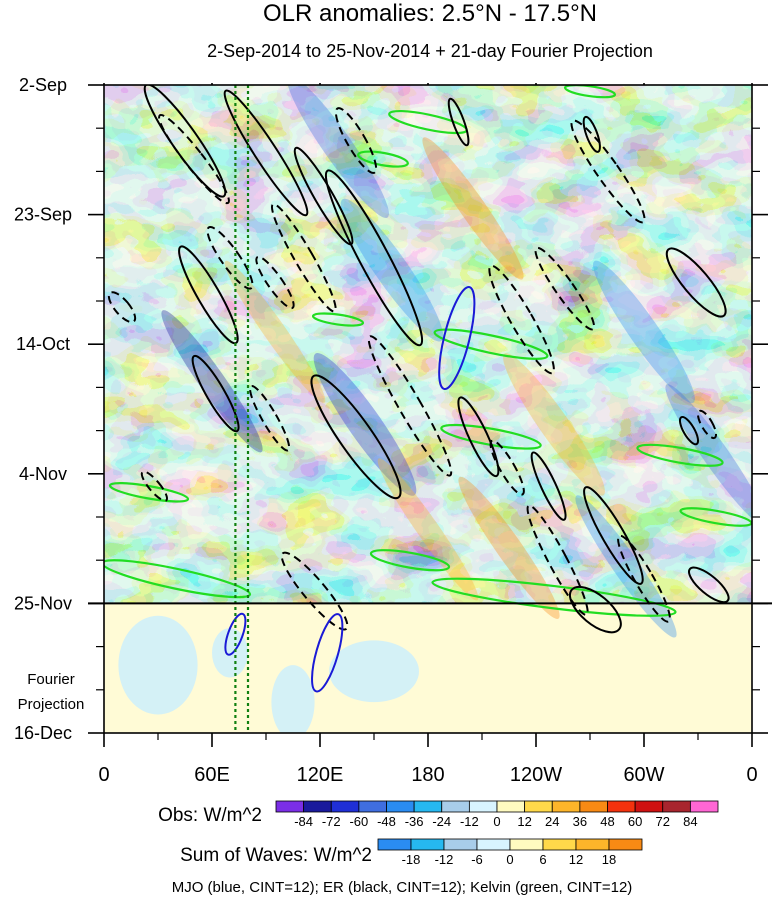 This screenshot has width=772, height=899. What do you see at coordinates (43, 733) in the screenshot?
I see `y-tick-label: 16-Dec` at bounding box center [43, 733].